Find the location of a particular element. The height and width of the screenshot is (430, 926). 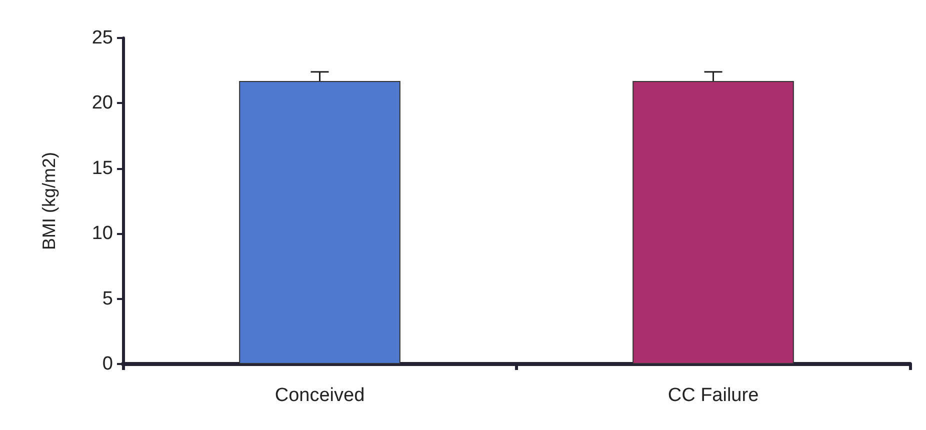

y-axis-title: BMI (kg/m2) is located at coordinates (49, 201).